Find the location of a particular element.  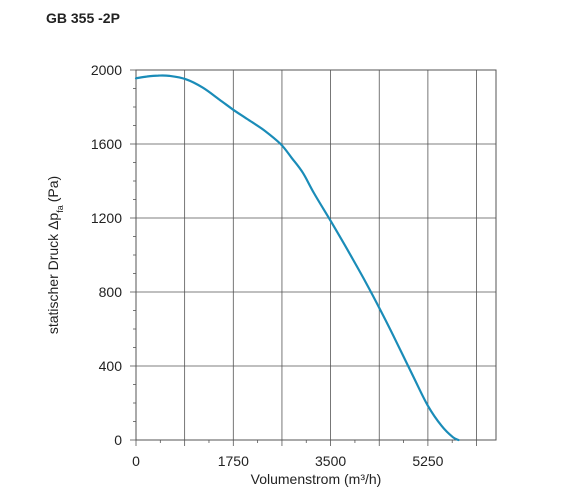

y-axis-label: statischer Druck Δpfa (Pa) is located at coordinates (55, 255).